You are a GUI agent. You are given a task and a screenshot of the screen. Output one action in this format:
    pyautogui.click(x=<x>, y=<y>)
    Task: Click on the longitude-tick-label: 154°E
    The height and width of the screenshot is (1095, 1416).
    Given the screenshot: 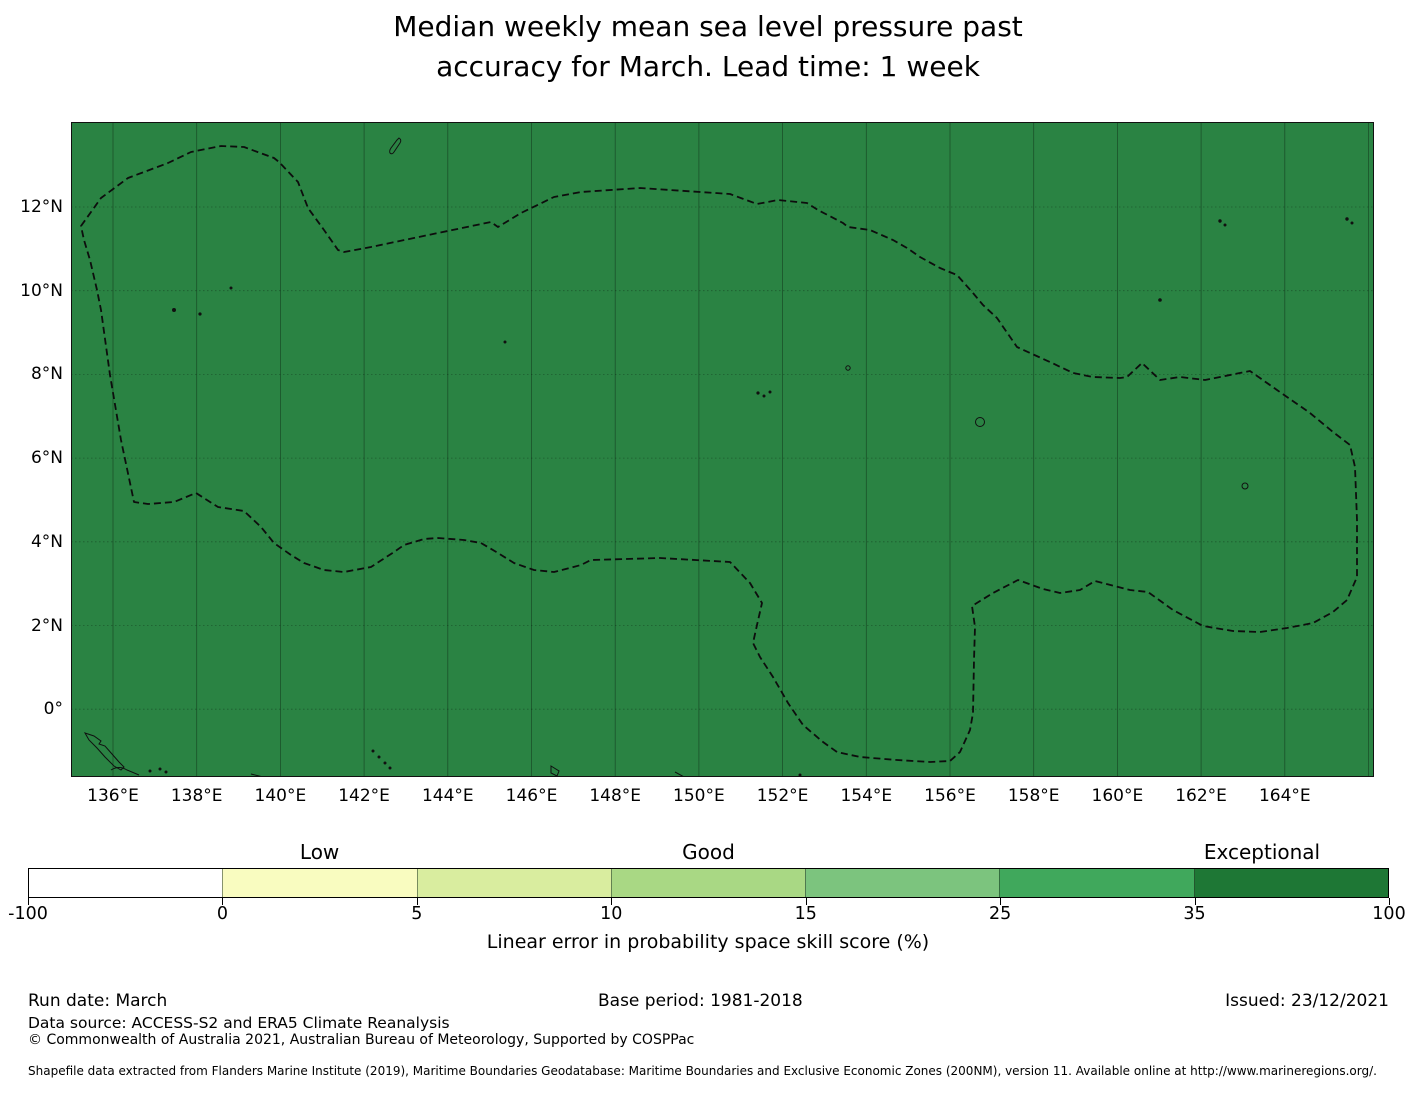 What is the action you would take?
    pyautogui.click(x=866, y=796)
    